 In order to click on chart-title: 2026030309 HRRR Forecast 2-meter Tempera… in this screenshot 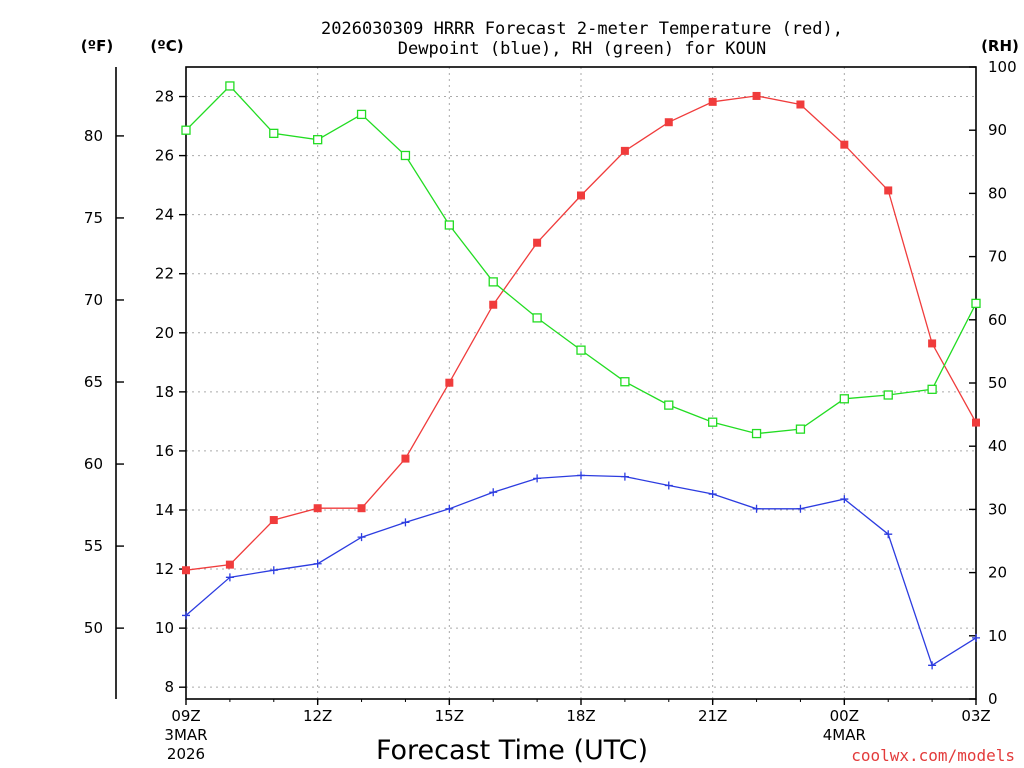, I will do `click(582, 29)`.